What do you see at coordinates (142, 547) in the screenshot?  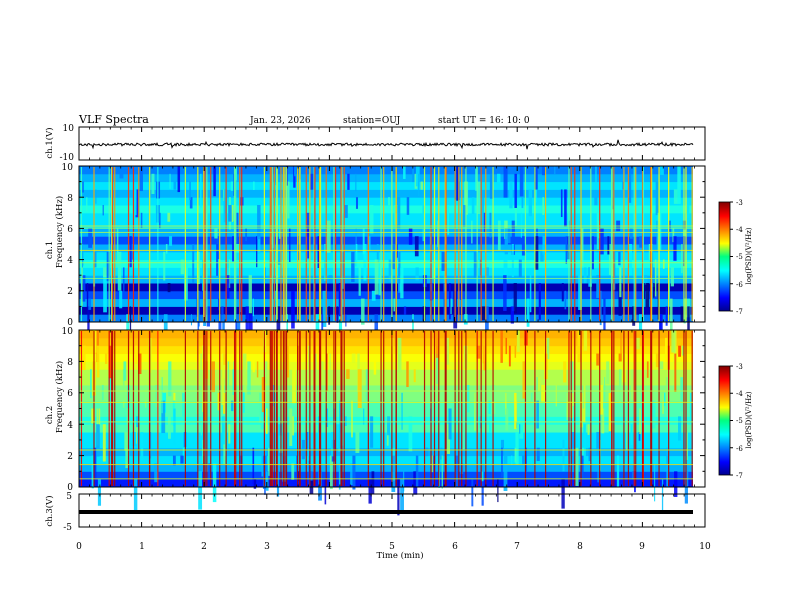 I see `xtick-1: 1` at bounding box center [142, 547].